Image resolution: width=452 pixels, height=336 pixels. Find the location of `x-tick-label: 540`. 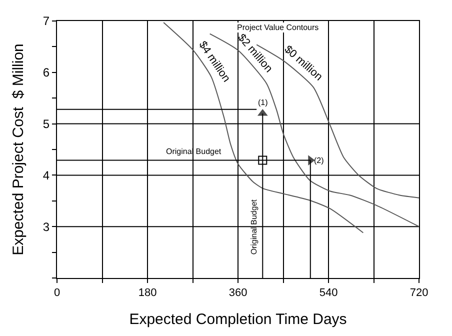

x-tick-label: 540 is located at coordinates (328, 293).